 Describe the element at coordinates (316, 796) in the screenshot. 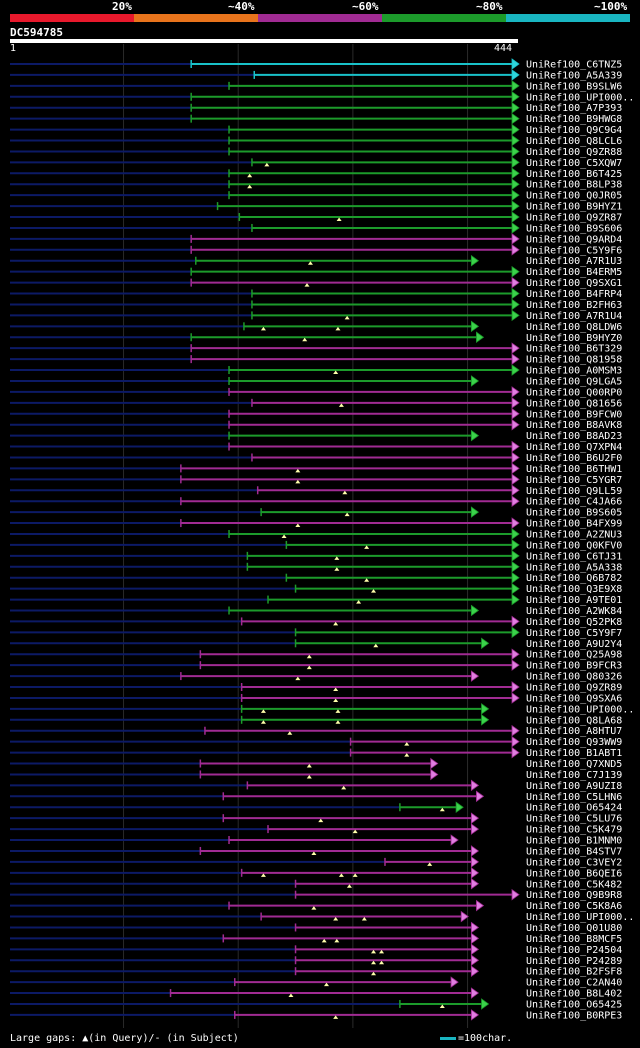

I see `hit-row: UniRef100_C5LHN6` at that location.